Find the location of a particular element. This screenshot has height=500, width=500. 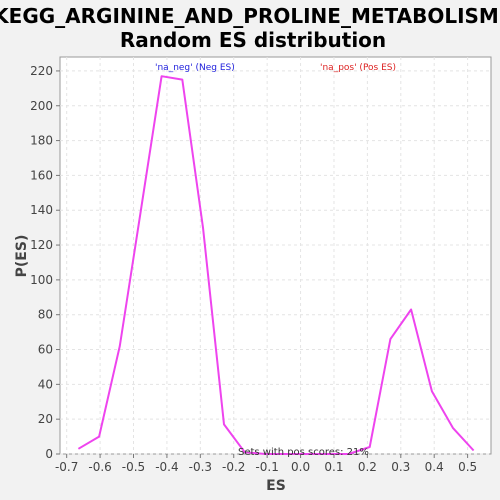

y-tick-label: 220 is located at coordinates (41, 71).